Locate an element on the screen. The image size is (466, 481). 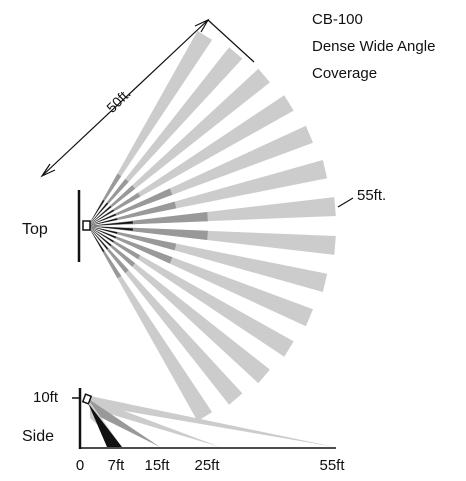
axis-tick-15ft: 15ft is located at coordinates (157, 465).